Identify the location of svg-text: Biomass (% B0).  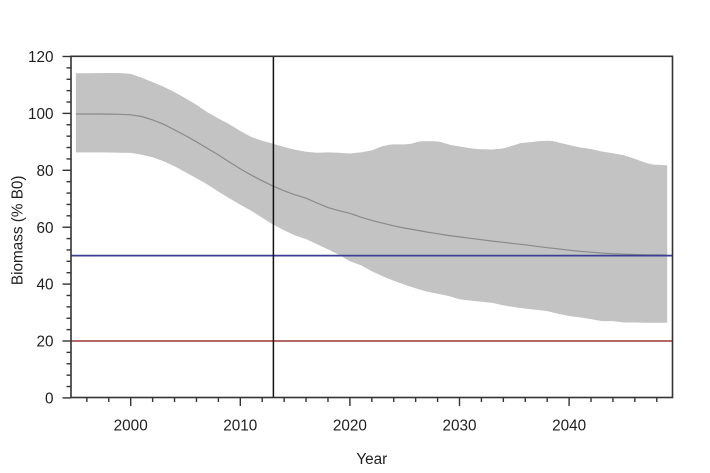
(17, 230).